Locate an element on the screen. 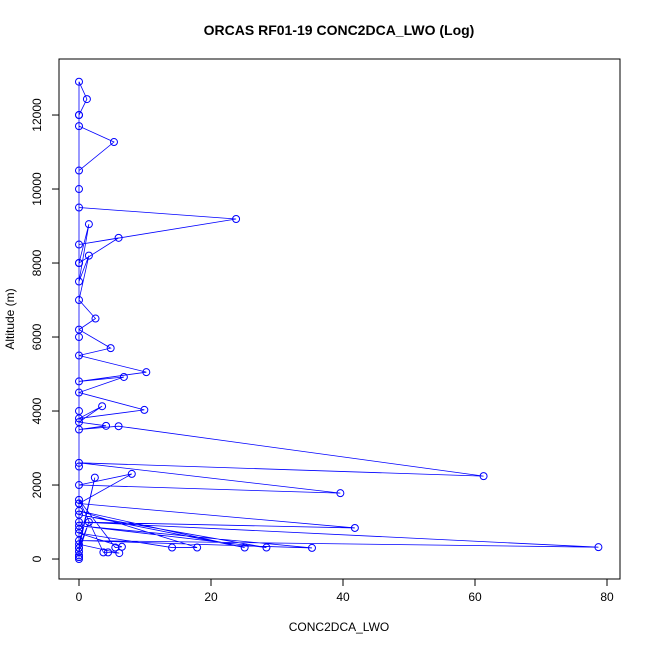 The image size is (650, 650). y-tick-label: 8000 is located at coordinates (37, 262).